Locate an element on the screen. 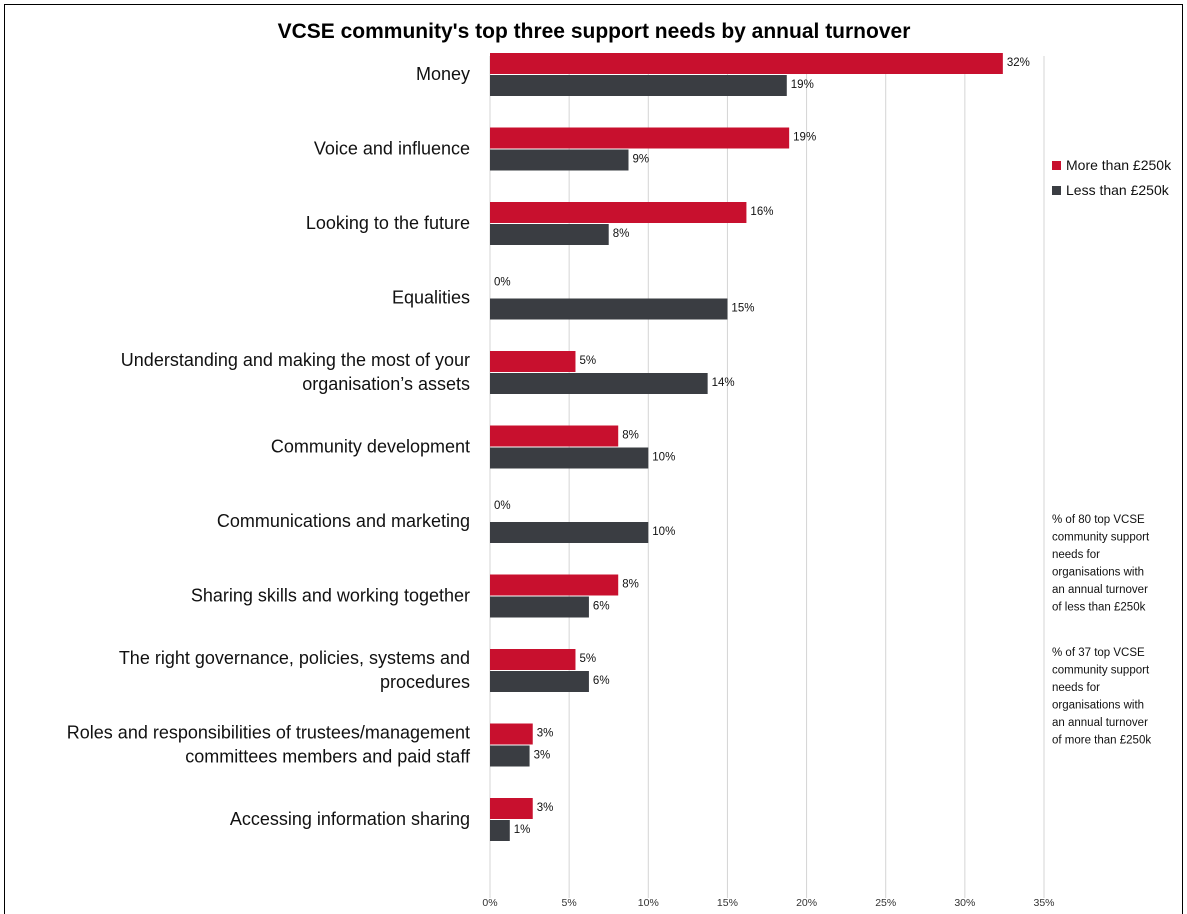 The image size is (1187, 914). category-label: Money is located at coordinates (443, 74).